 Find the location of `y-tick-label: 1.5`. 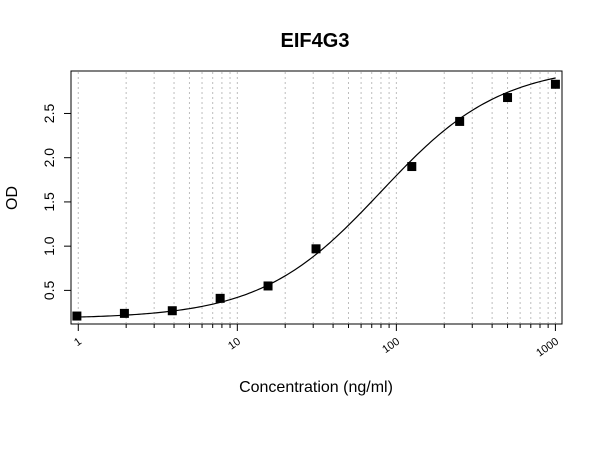

y-tick-label: 1.5 is located at coordinates (49, 202).